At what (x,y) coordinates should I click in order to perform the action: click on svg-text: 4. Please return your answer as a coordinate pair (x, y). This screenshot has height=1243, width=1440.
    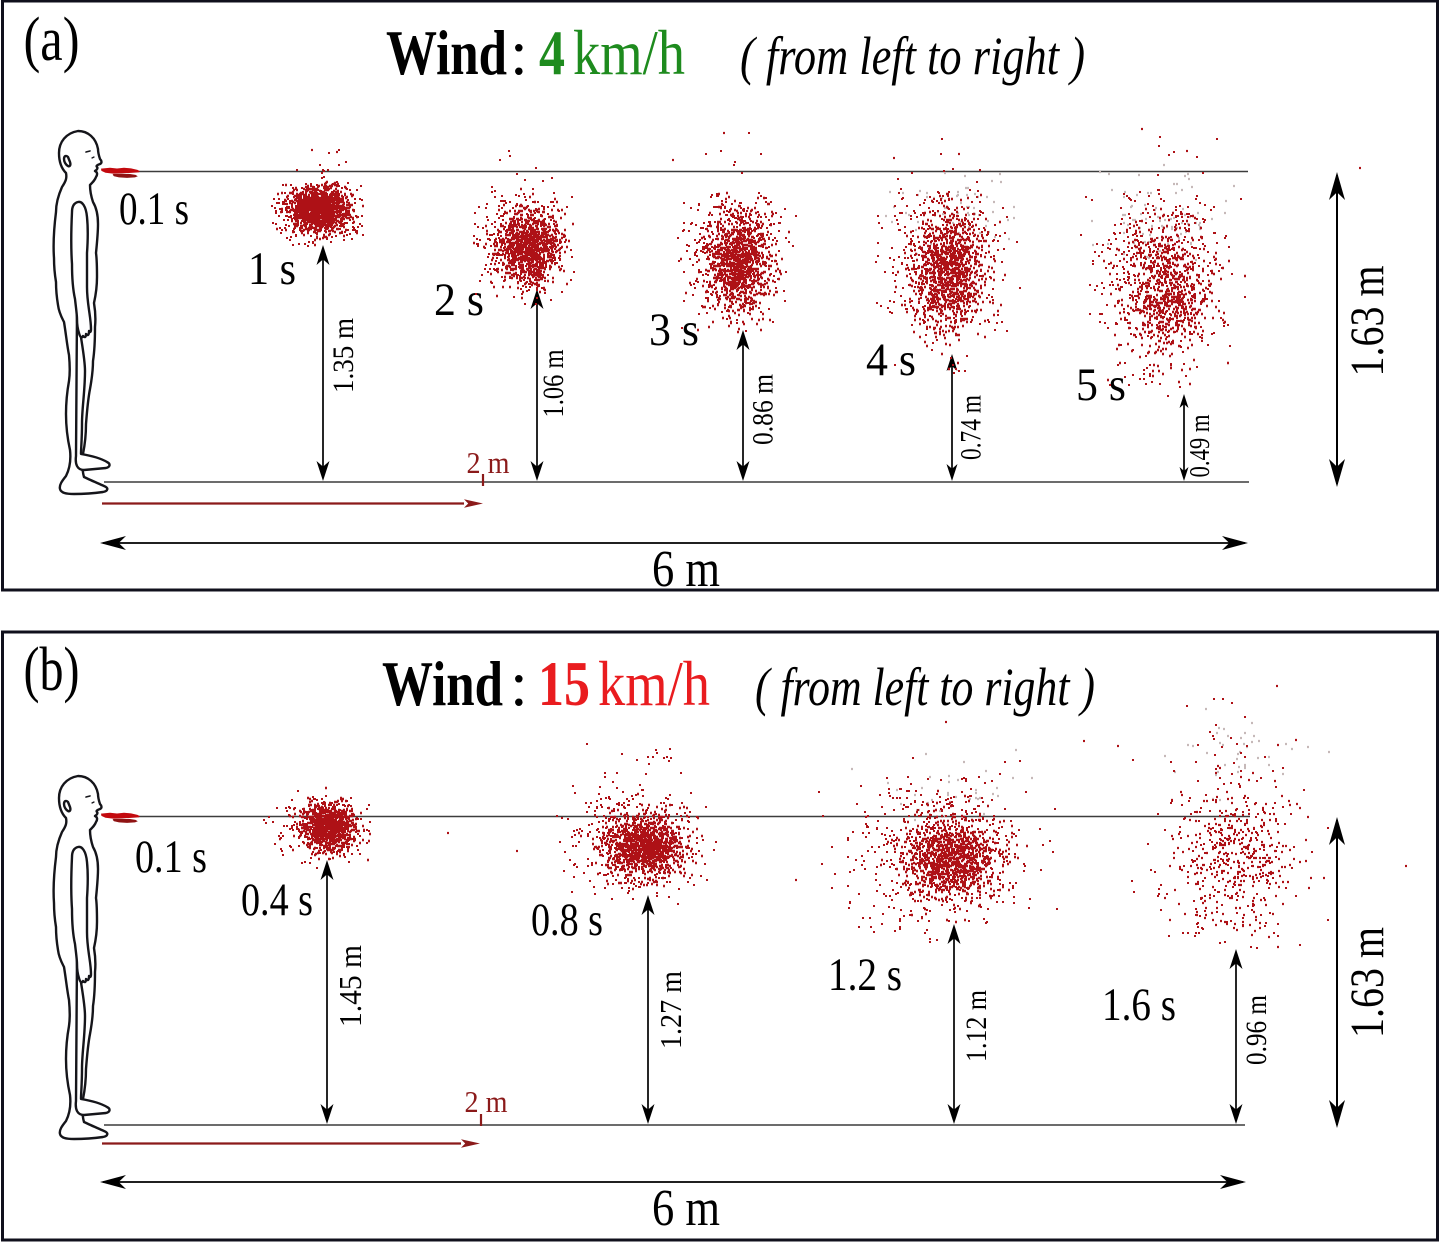
    Looking at the image, I should click on (552, 52).